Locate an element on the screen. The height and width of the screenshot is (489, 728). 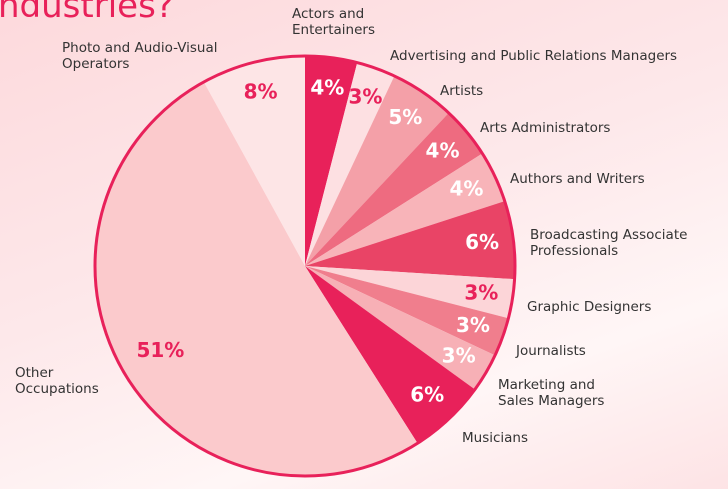
category-label: Other Occupations is located at coordinates (57, 381).